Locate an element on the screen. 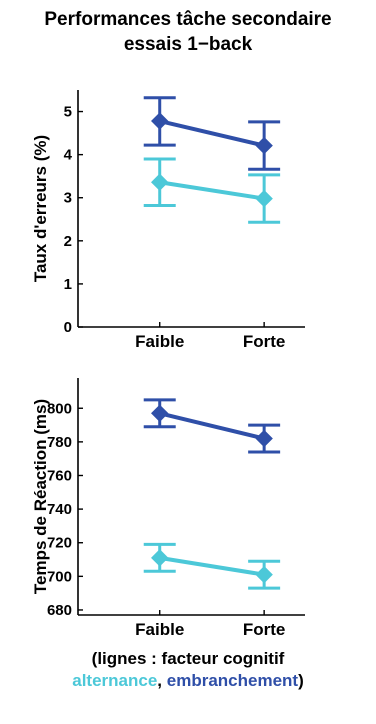 The width and height of the screenshot is (376, 724). legend-line1: (lignes : facteur cognitif is located at coordinates (188, 658).